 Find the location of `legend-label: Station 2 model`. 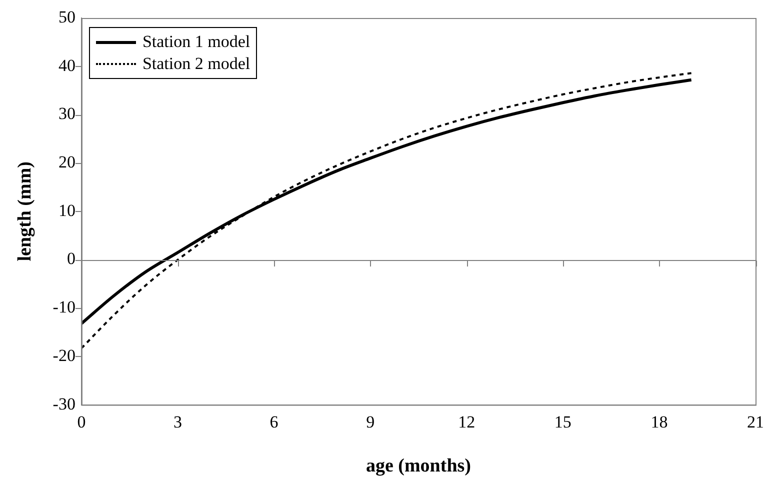

legend-label: Station 2 model is located at coordinates (196, 64).